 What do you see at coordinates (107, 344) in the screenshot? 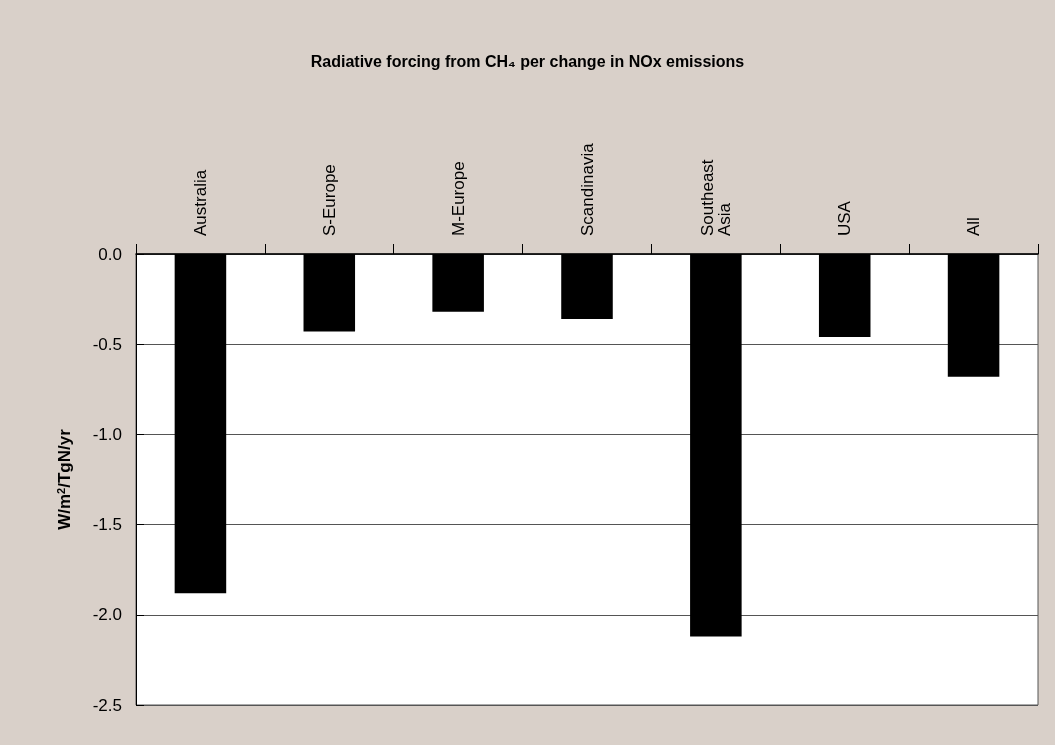
I see `y-tick-label: -0.5` at bounding box center [107, 344].